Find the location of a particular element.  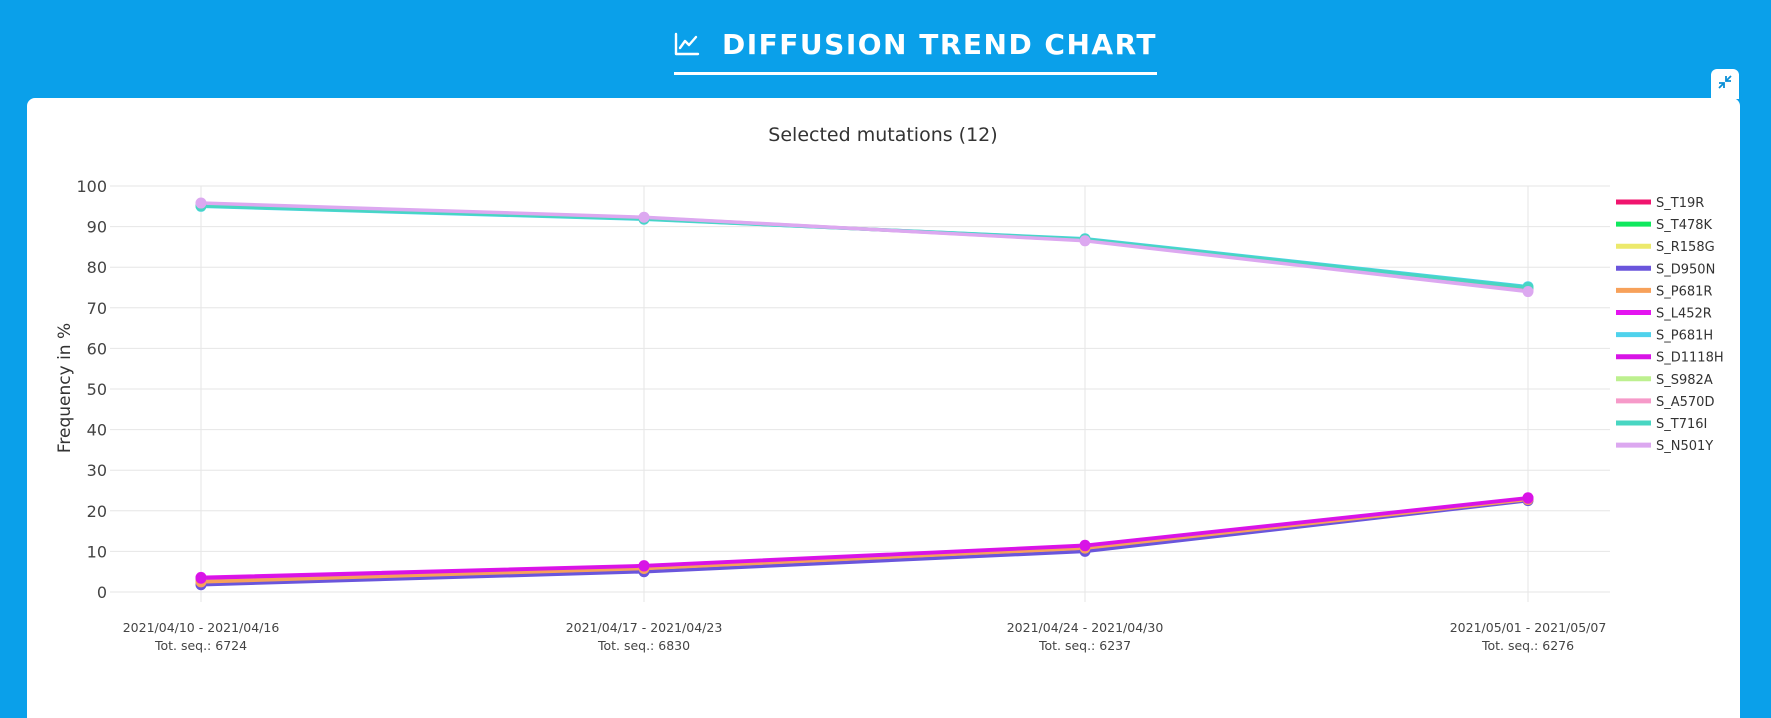

series-line-S_T716I is located at coordinates (864, 247).